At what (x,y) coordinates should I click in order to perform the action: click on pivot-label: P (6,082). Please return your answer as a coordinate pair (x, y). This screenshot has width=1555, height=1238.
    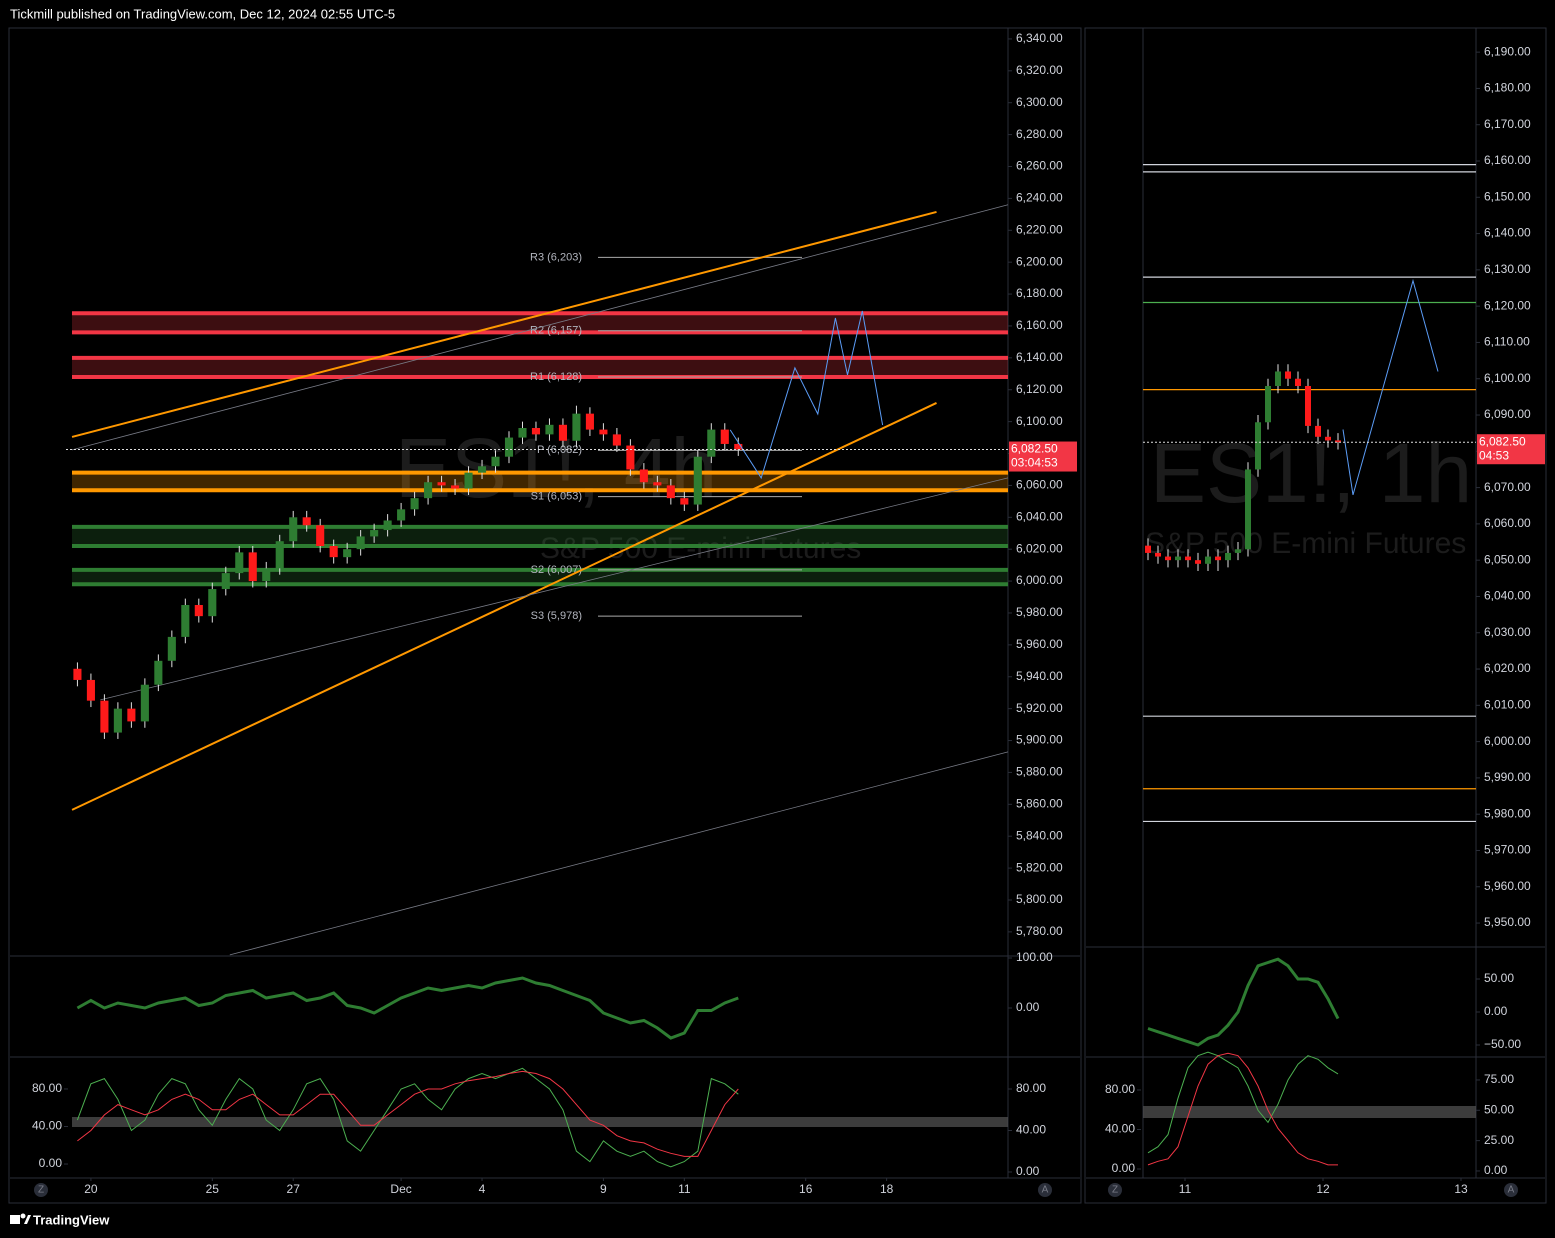
    Looking at the image, I should click on (559, 450).